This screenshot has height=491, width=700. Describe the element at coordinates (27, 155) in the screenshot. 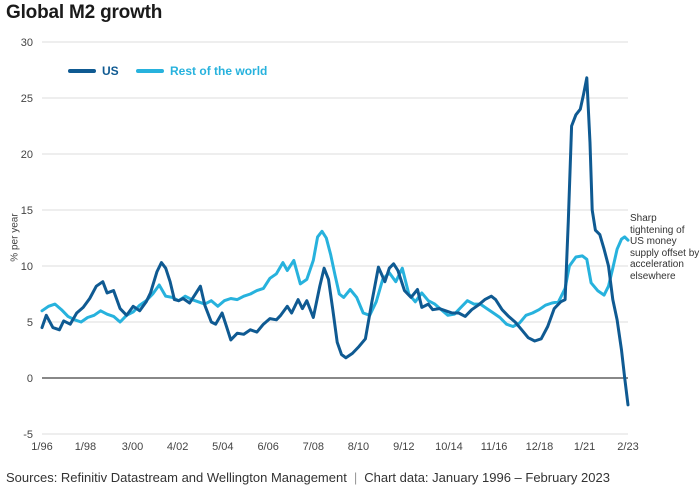

I see `y-tick-label: 20` at that location.